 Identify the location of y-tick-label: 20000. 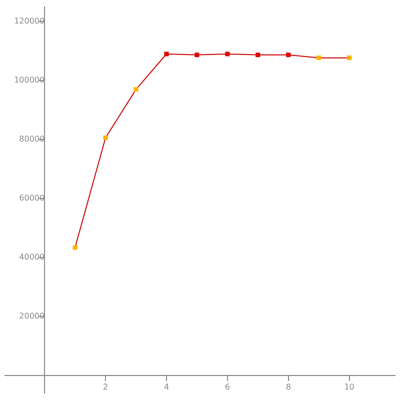
(32, 316).